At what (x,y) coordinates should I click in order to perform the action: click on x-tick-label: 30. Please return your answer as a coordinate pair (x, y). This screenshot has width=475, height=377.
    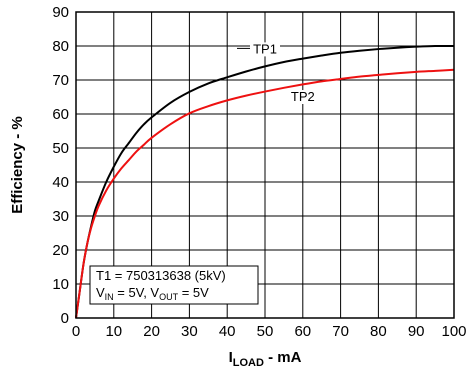
    Looking at the image, I should click on (189, 331).